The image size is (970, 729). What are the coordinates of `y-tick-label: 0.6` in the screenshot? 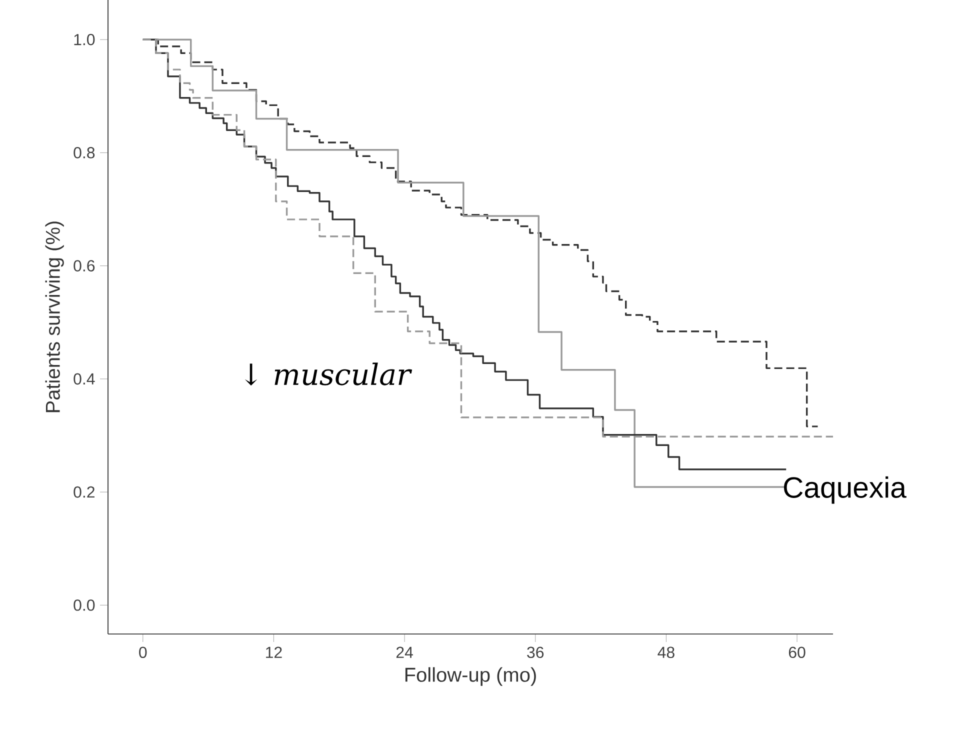 It's located at (84, 266).